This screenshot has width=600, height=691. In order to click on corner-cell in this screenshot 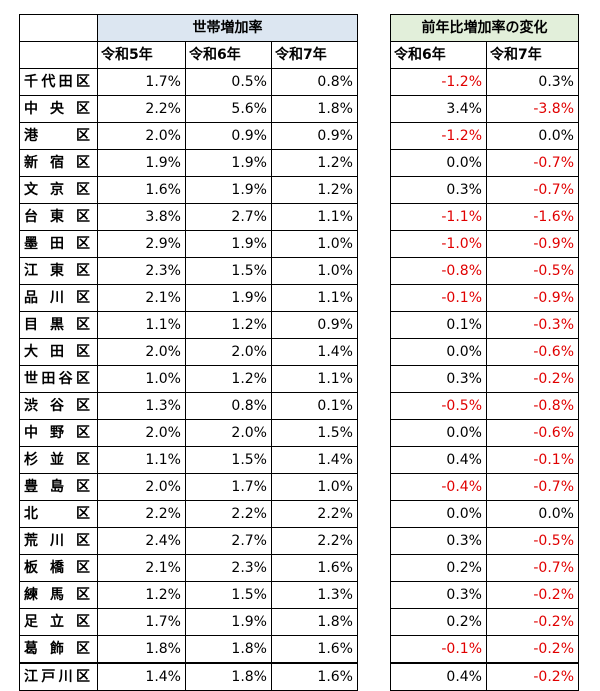, I will do `click(58, 55)`.